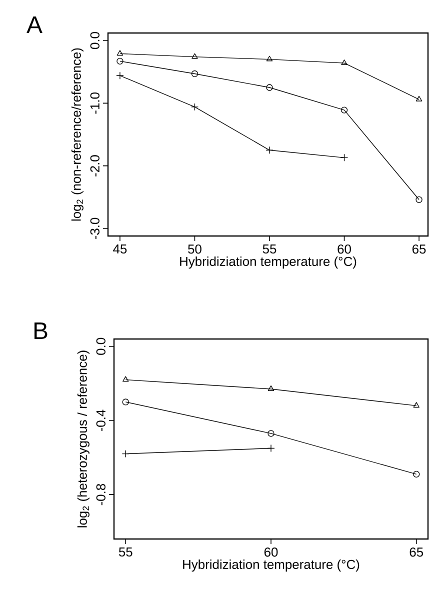 This screenshot has height=590, width=442. I want to click on chart-title: A, so click(34, 24).